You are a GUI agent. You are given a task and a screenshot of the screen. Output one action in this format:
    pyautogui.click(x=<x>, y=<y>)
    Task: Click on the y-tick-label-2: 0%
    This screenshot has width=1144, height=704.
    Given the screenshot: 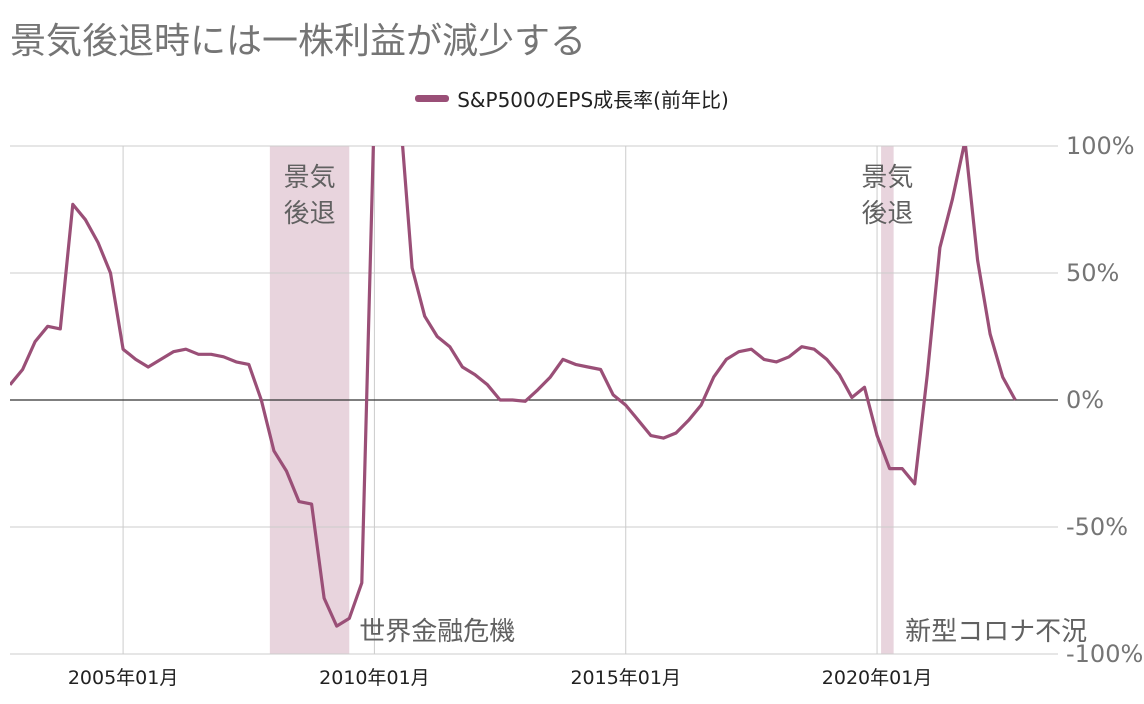 What is the action you would take?
    pyautogui.click(x=1085, y=400)
    